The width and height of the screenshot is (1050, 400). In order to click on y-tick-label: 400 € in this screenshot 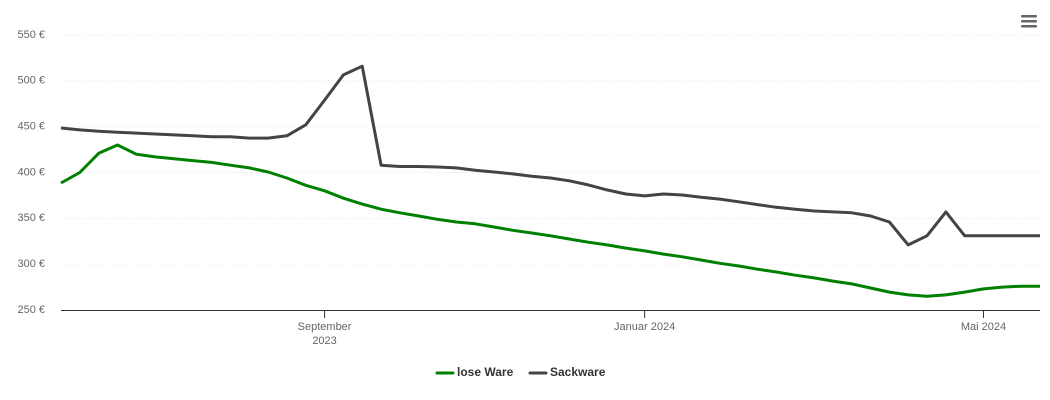, I will do `click(31, 172)`.